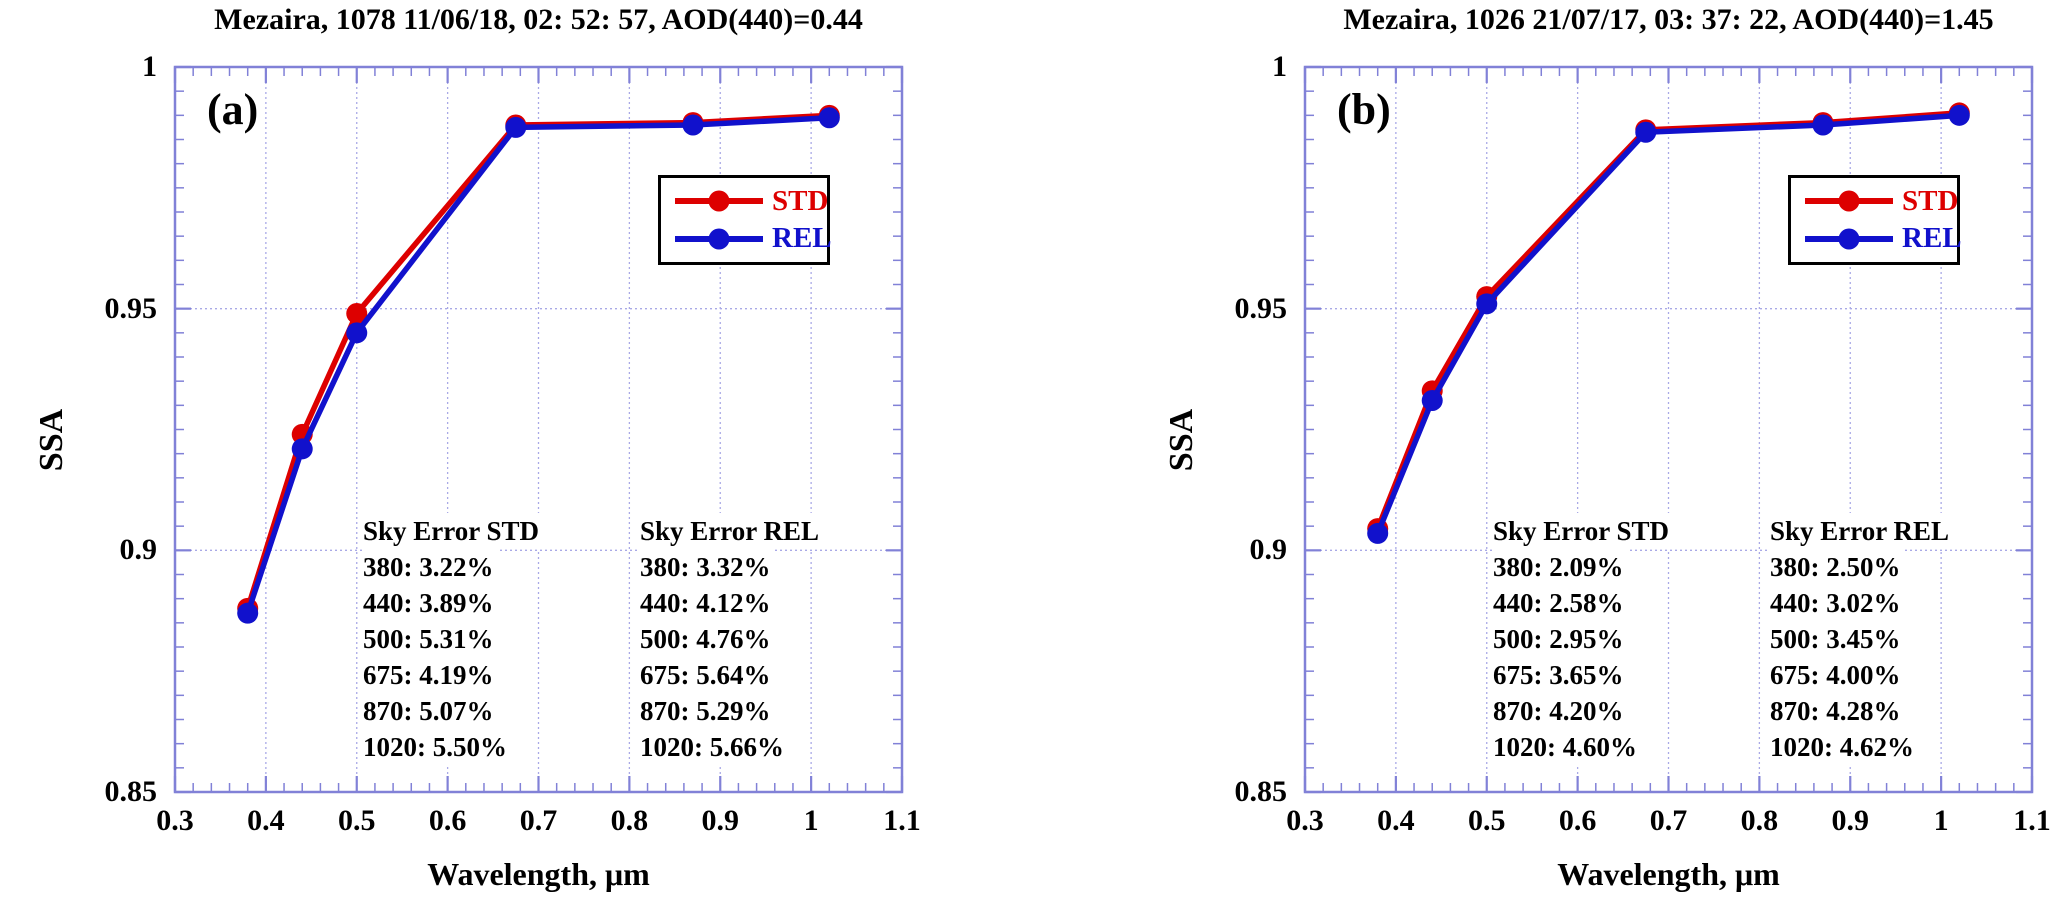 The width and height of the screenshot is (2067, 920). What do you see at coordinates (1560, 639) in the screenshot?
I see `annotation-line: 500: 2.95%` at bounding box center [1560, 639].